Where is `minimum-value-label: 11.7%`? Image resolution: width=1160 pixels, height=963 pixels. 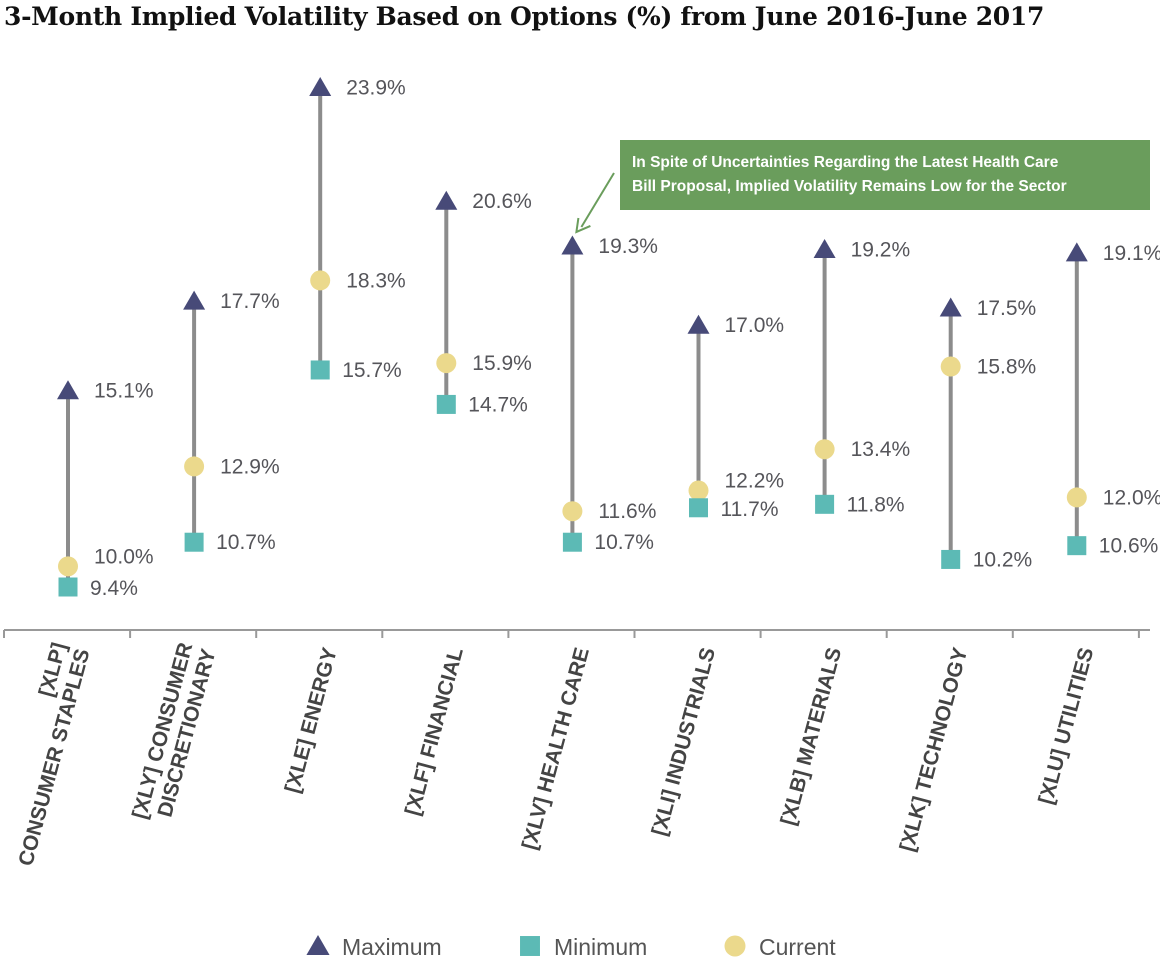
minimum-value-label: 11.7% is located at coordinates (750, 509).